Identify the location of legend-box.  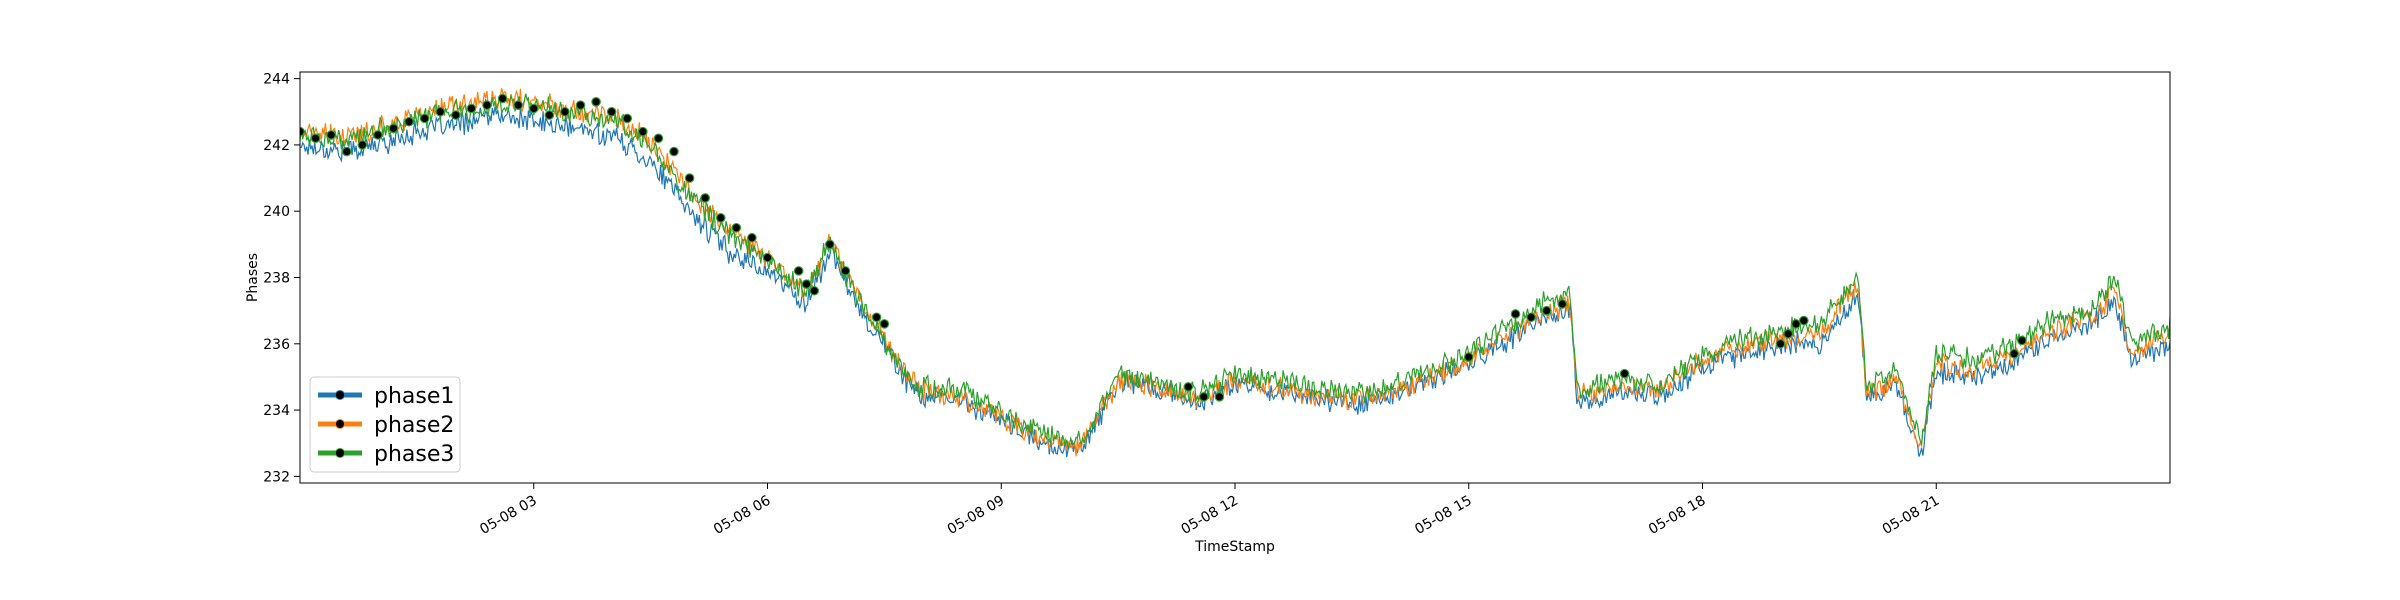
(385, 424).